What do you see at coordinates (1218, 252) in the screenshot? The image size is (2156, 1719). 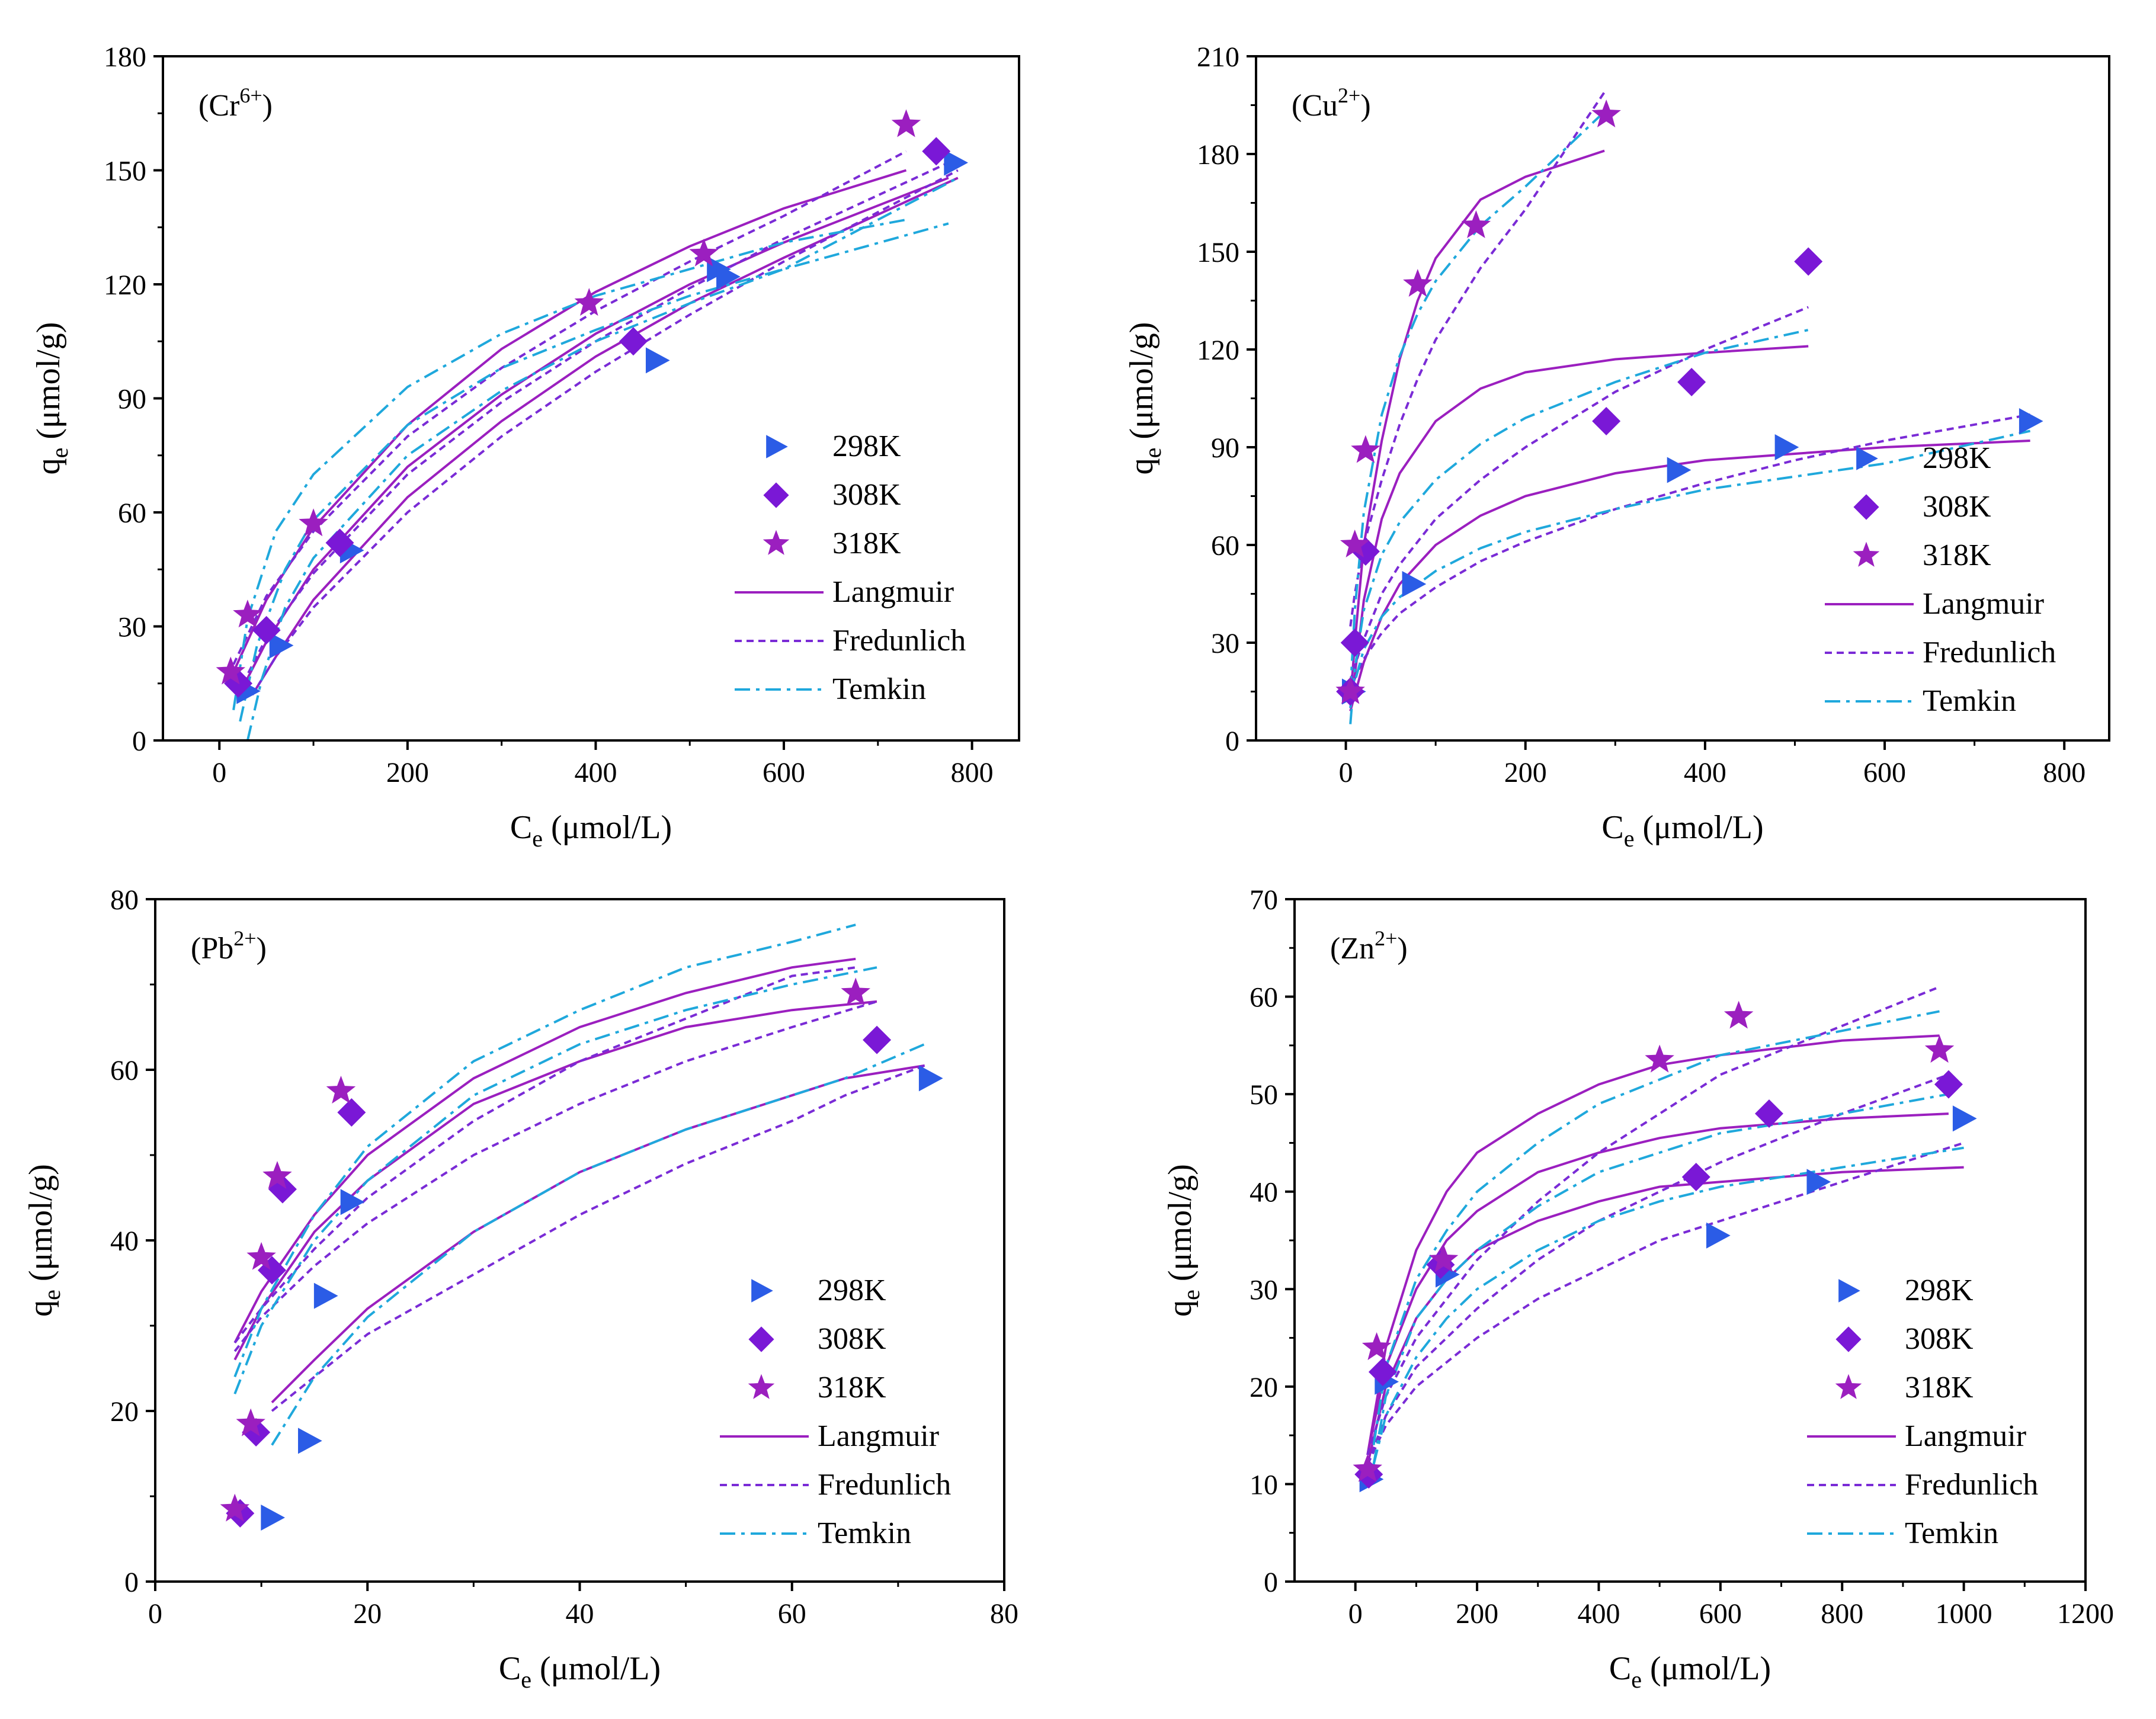 I see `y-tick-label: 150` at bounding box center [1218, 252].